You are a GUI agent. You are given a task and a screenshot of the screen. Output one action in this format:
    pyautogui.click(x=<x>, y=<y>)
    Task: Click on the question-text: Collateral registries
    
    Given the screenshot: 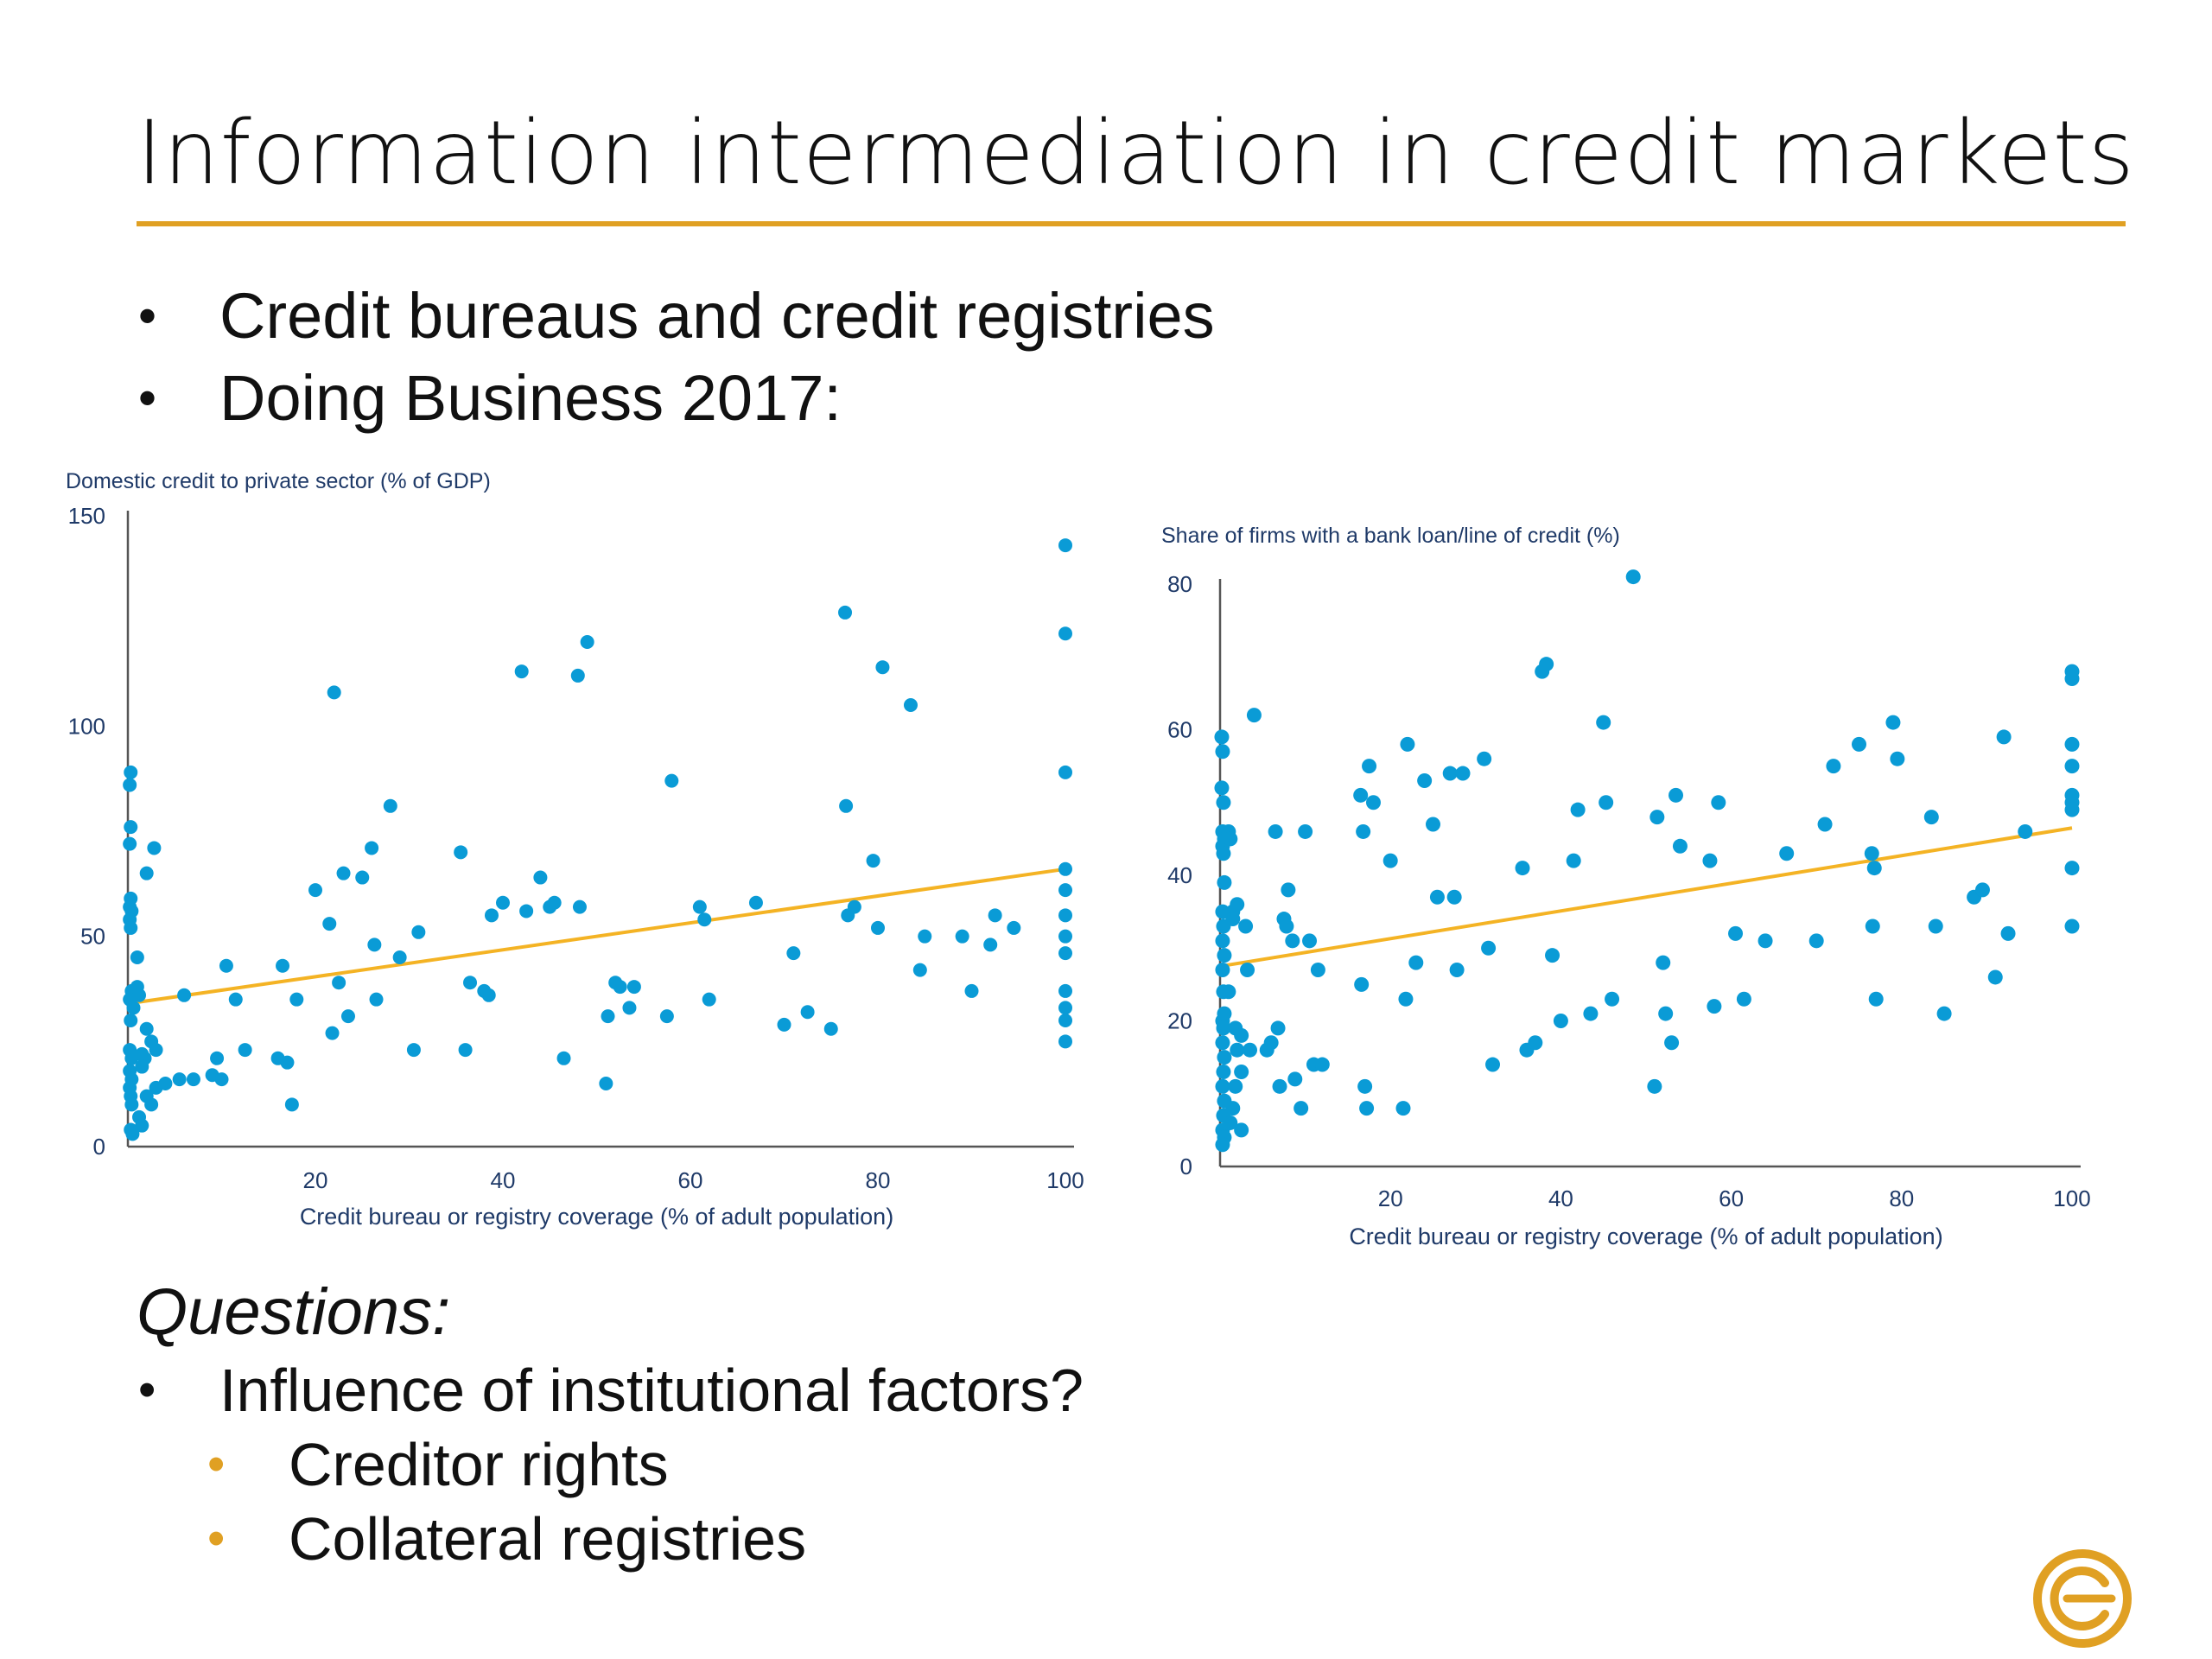 What is the action you would take?
    pyautogui.click(x=548, y=1539)
    